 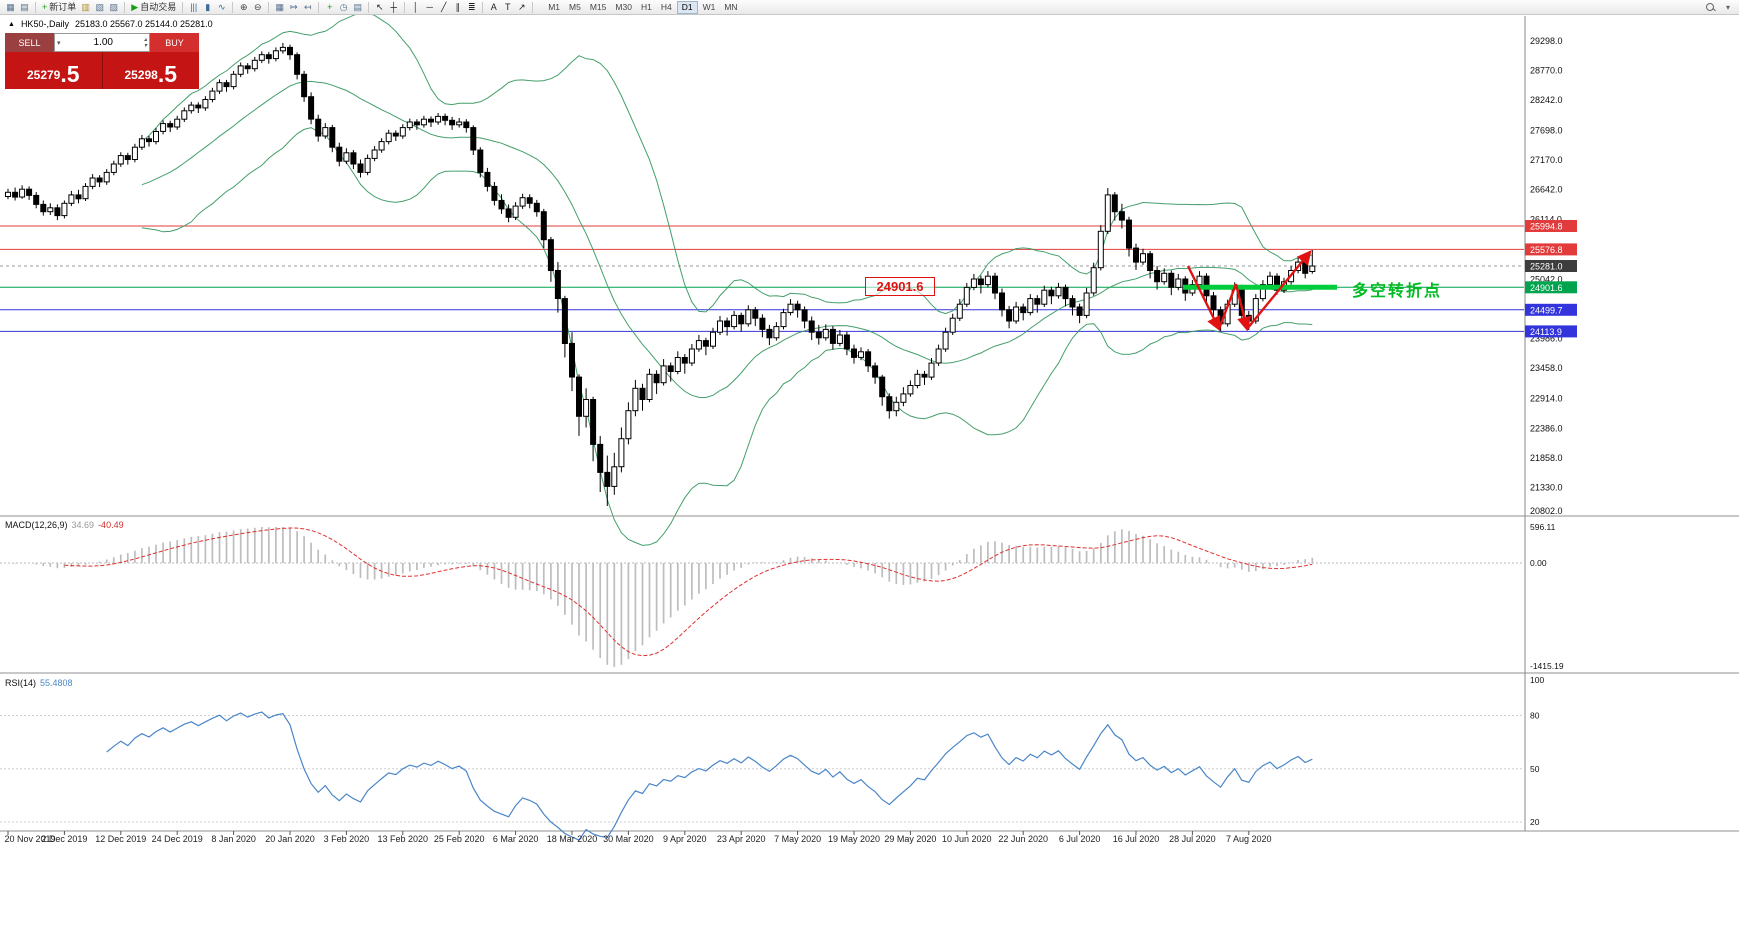 I want to click on stepper-down-icon: ▾, so click(x=145, y=45).